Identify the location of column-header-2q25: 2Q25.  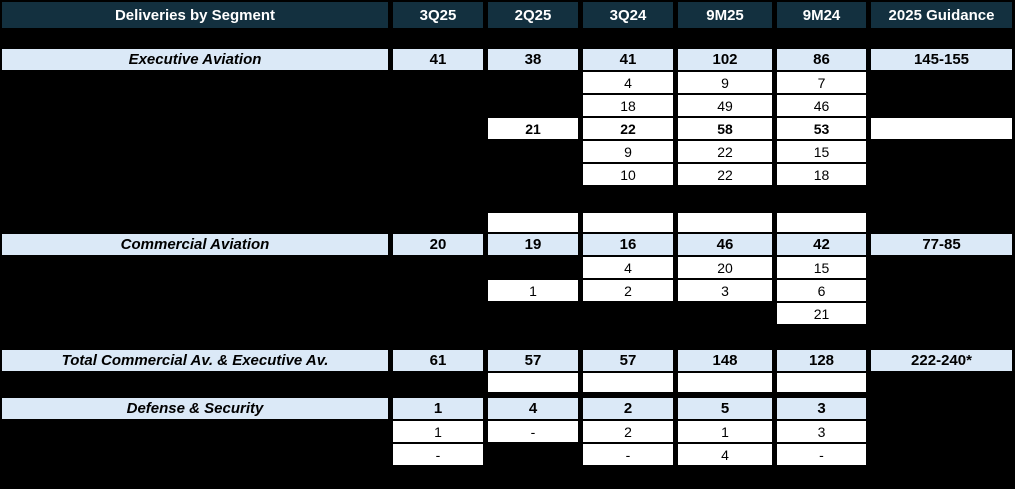
(533, 15).